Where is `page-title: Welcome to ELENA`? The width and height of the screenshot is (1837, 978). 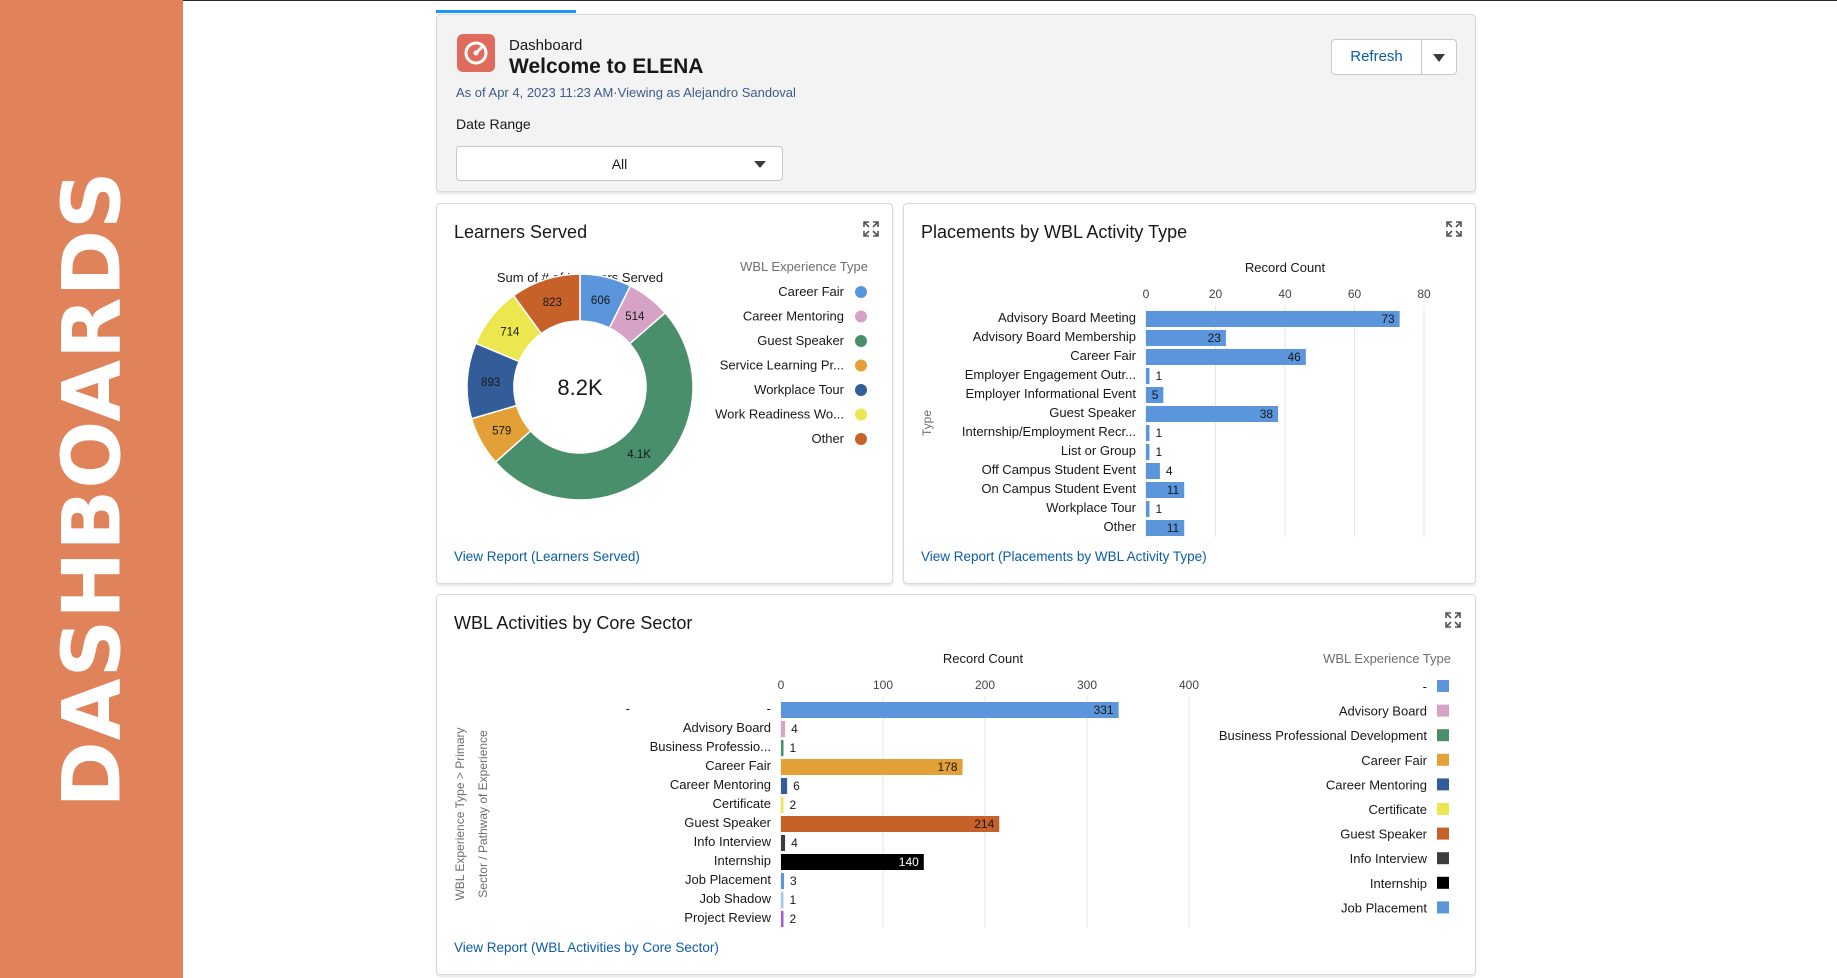
page-title: Welcome to ELENA is located at coordinates (606, 66).